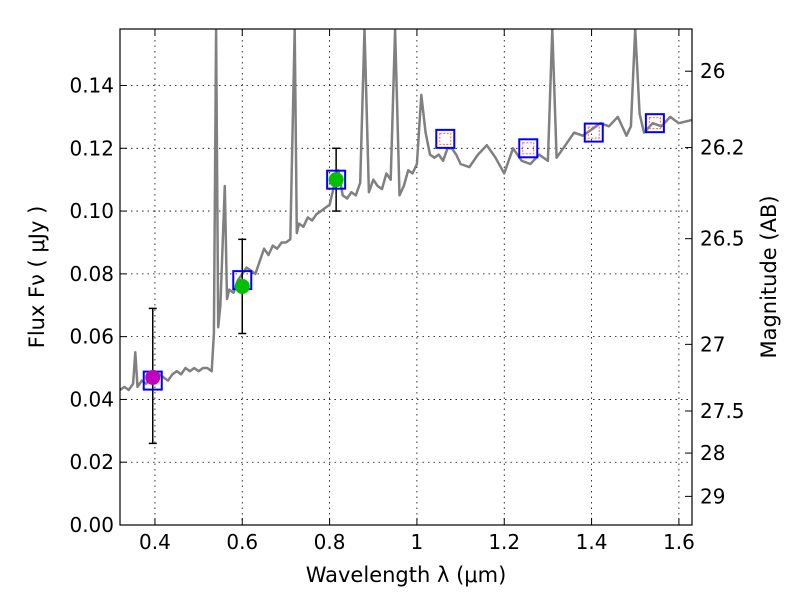  I want to click on y-tick-label: 0.00, so click(91, 525).